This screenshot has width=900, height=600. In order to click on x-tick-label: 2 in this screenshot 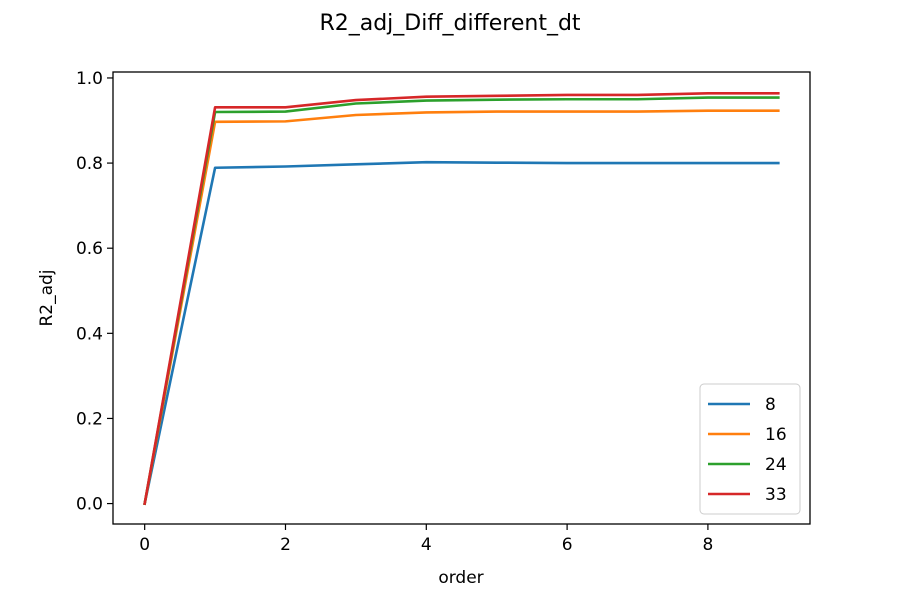, I will do `click(285, 545)`.